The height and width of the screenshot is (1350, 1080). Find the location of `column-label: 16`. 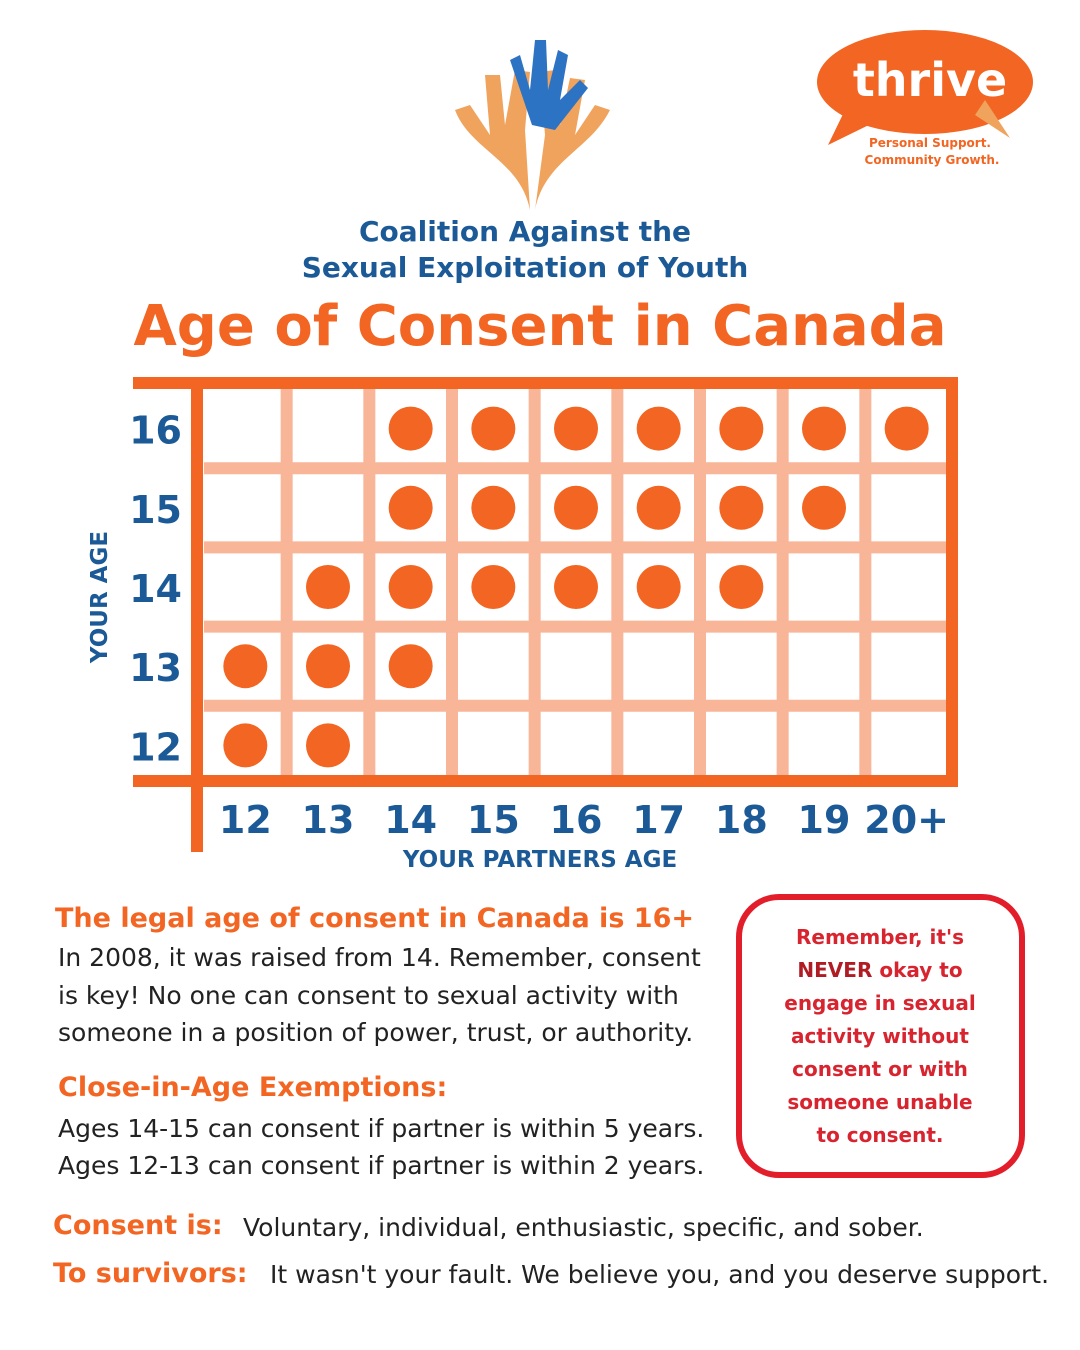

column-label: 16 is located at coordinates (576, 820).